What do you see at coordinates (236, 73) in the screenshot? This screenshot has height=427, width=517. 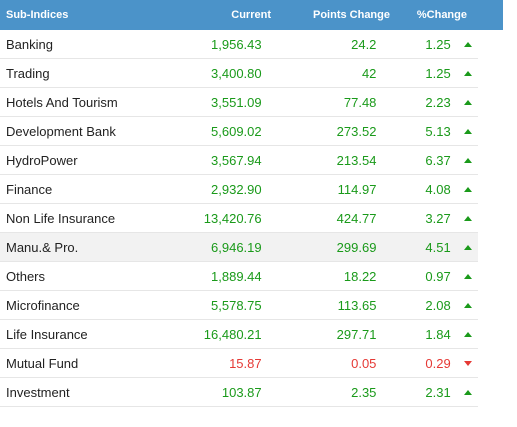 I see `row-current: 3,400.80` at bounding box center [236, 73].